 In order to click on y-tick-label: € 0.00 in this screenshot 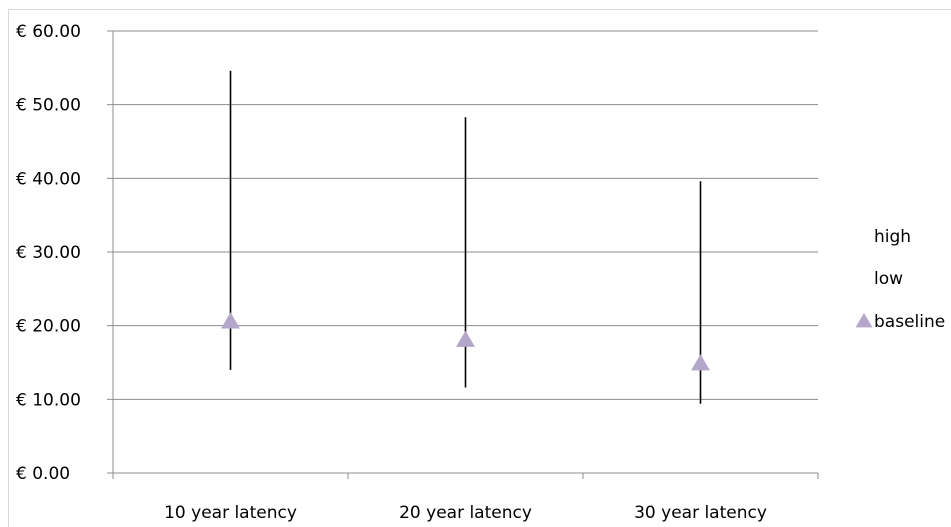, I will do `click(43, 474)`.